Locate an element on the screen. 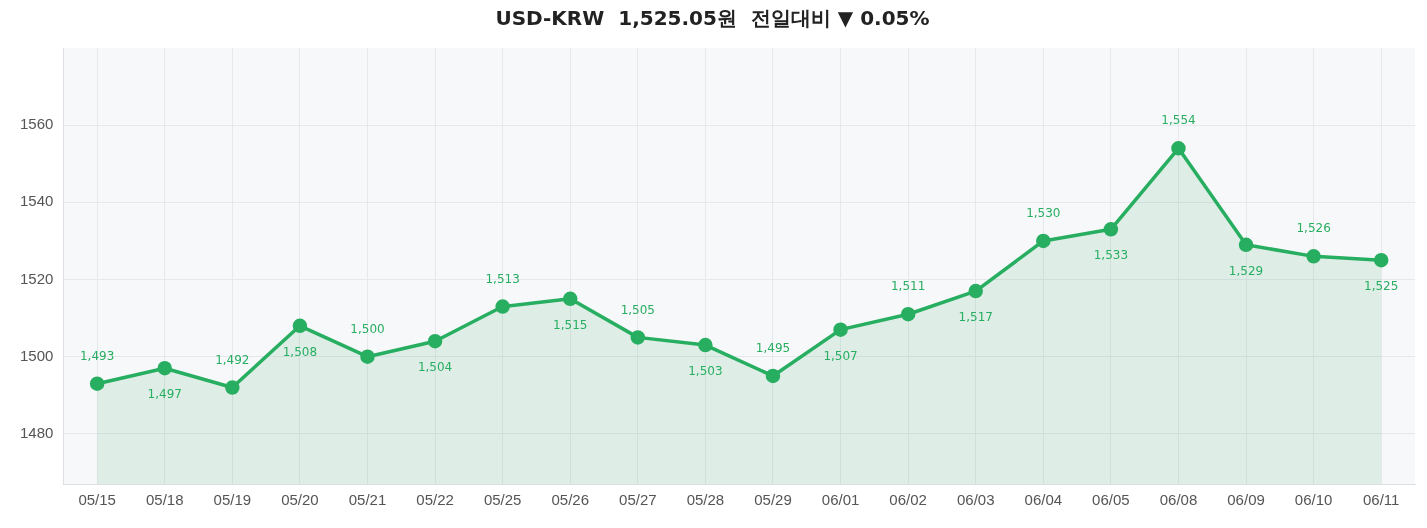 The height and width of the screenshot is (528, 1427). x-tick-label: 05/15 is located at coordinates (97, 500).